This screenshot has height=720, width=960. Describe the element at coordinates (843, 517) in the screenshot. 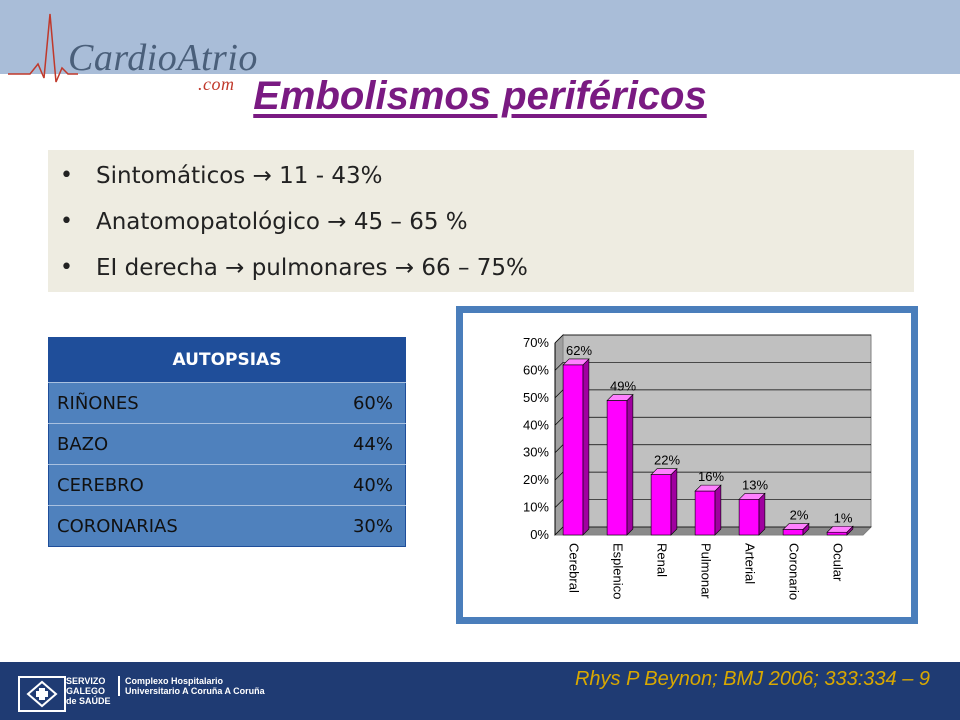

I see `data-label: 1%` at that location.